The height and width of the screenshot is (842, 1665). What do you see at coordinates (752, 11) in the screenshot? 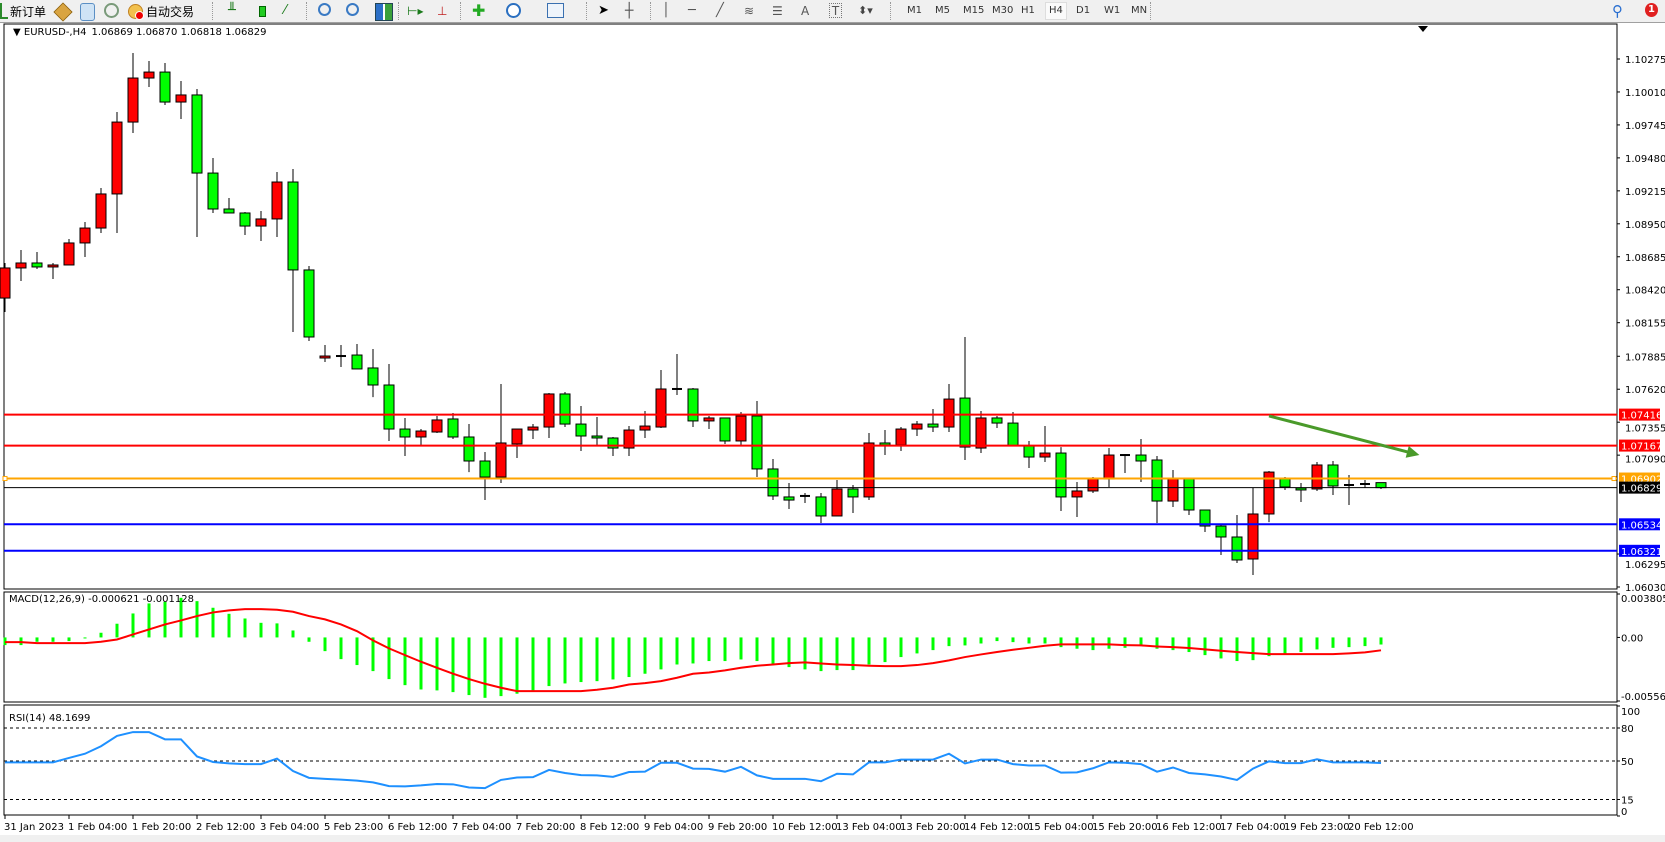
I see `fibonacci-icon: ≋` at bounding box center [752, 11].